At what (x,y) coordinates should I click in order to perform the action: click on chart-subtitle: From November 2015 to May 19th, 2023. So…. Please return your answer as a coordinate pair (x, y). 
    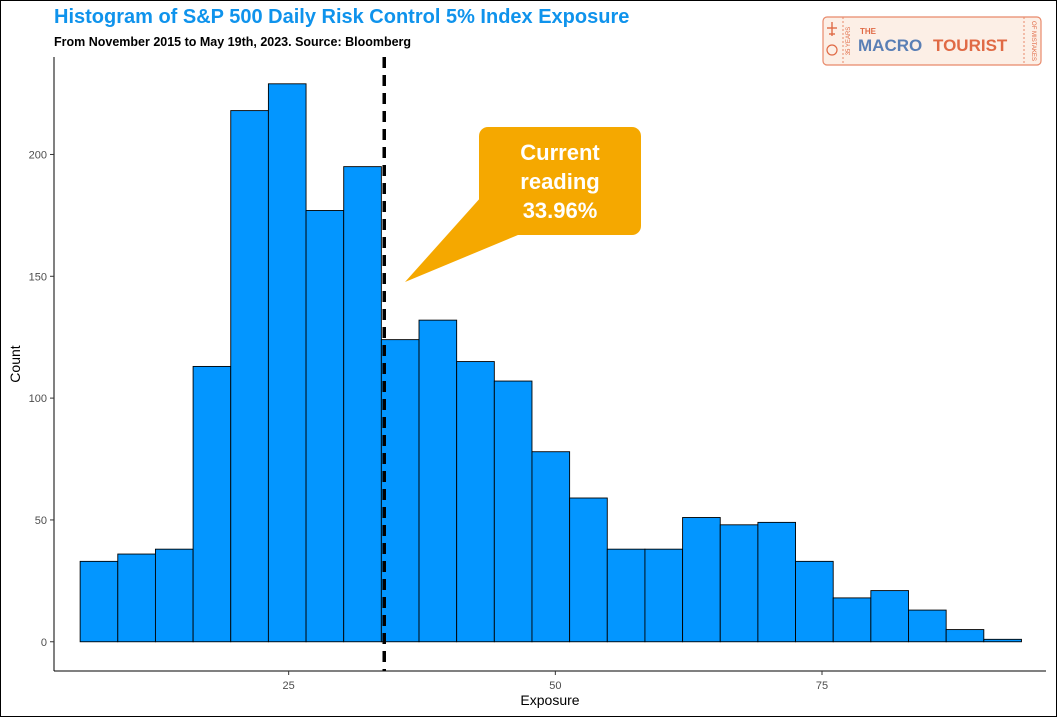
    Looking at the image, I should click on (233, 42).